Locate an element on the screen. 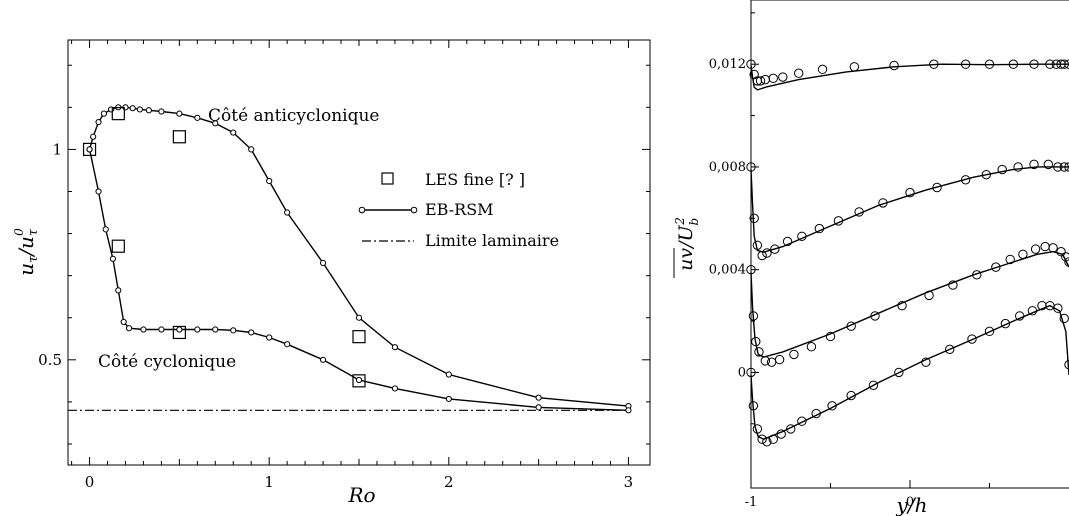  right-y-tick-label: 0,012 is located at coordinates (727, 64).